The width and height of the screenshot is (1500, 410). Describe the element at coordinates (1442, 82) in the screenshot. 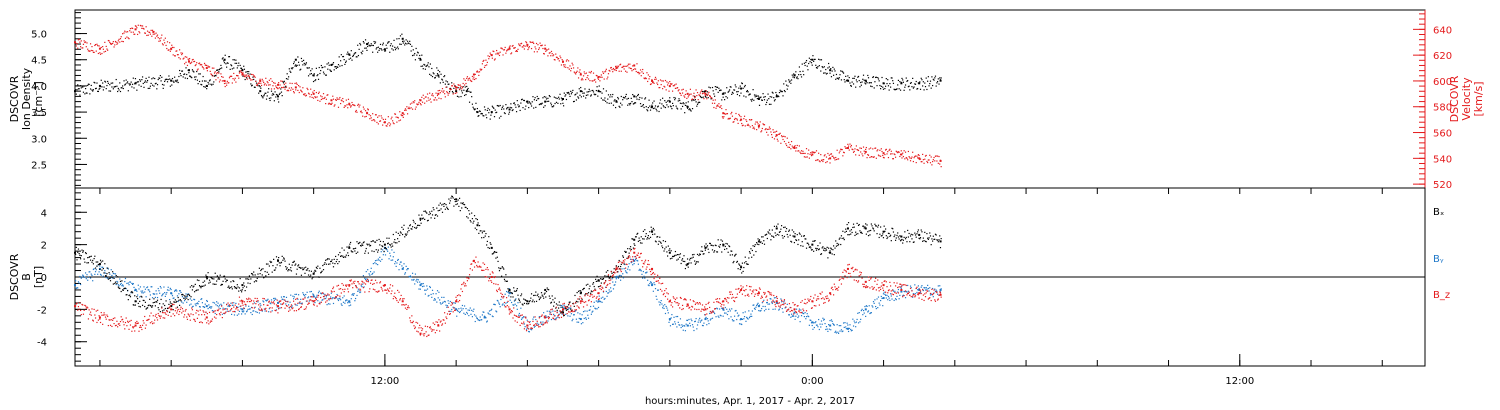

I see `velocity-tick-label: 600` at that location.